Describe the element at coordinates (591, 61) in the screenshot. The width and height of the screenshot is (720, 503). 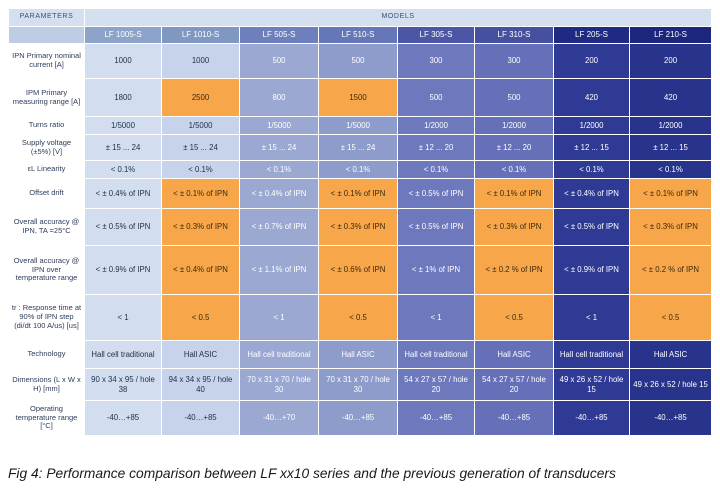
I see `value-cell: 200` at that location.